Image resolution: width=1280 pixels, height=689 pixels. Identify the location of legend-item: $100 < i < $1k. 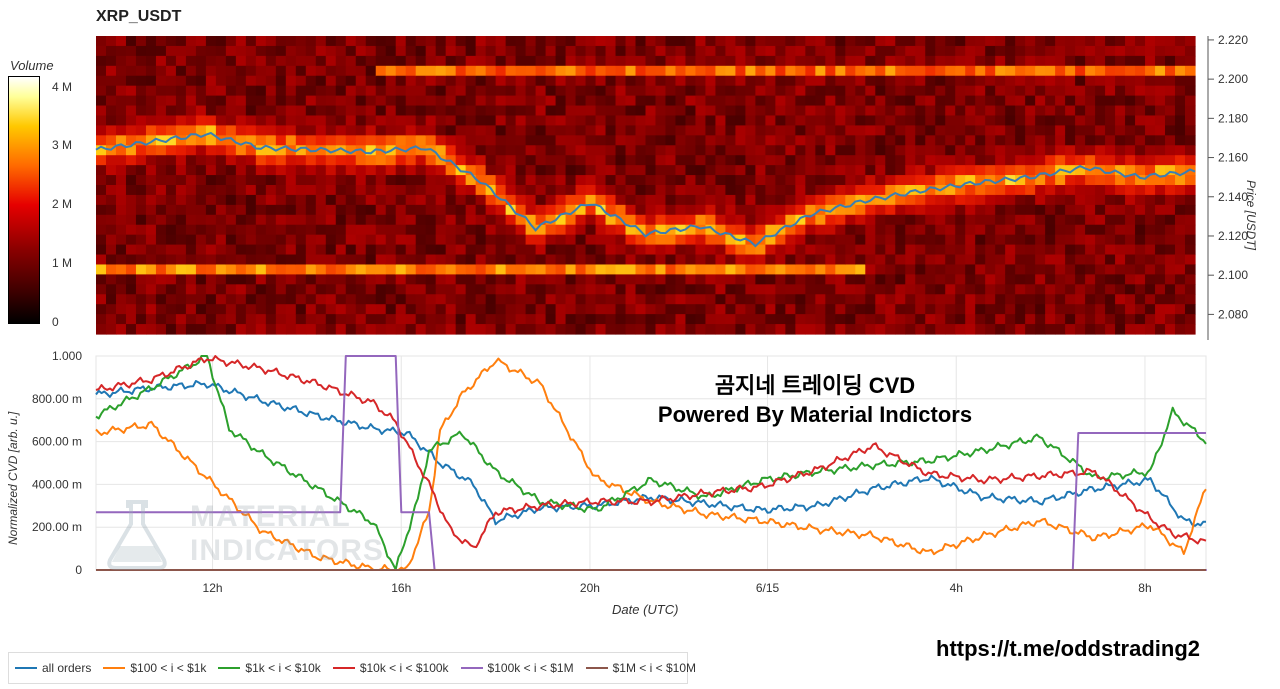
(154, 668).